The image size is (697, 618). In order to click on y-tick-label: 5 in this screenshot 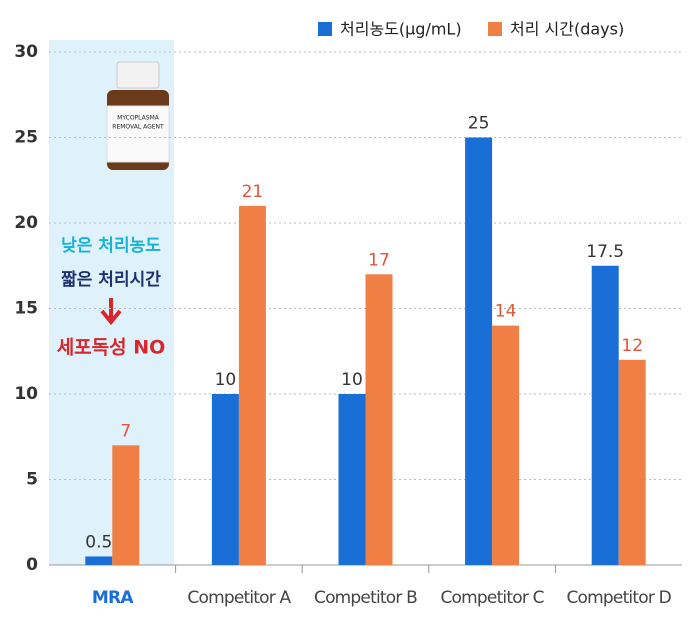, I will do `click(32, 480)`.